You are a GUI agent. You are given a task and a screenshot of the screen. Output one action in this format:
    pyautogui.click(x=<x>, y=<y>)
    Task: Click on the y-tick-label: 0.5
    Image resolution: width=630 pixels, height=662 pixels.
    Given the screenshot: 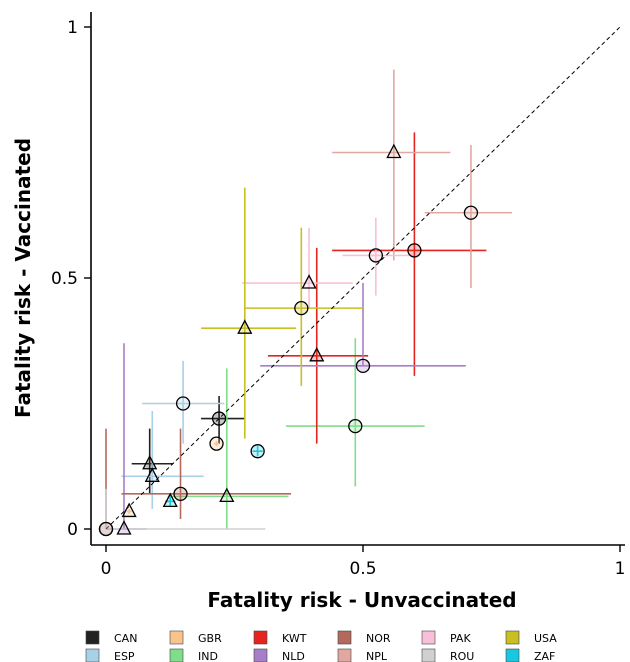 What is the action you would take?
    pyautogui.click(x=64, y=279)
    